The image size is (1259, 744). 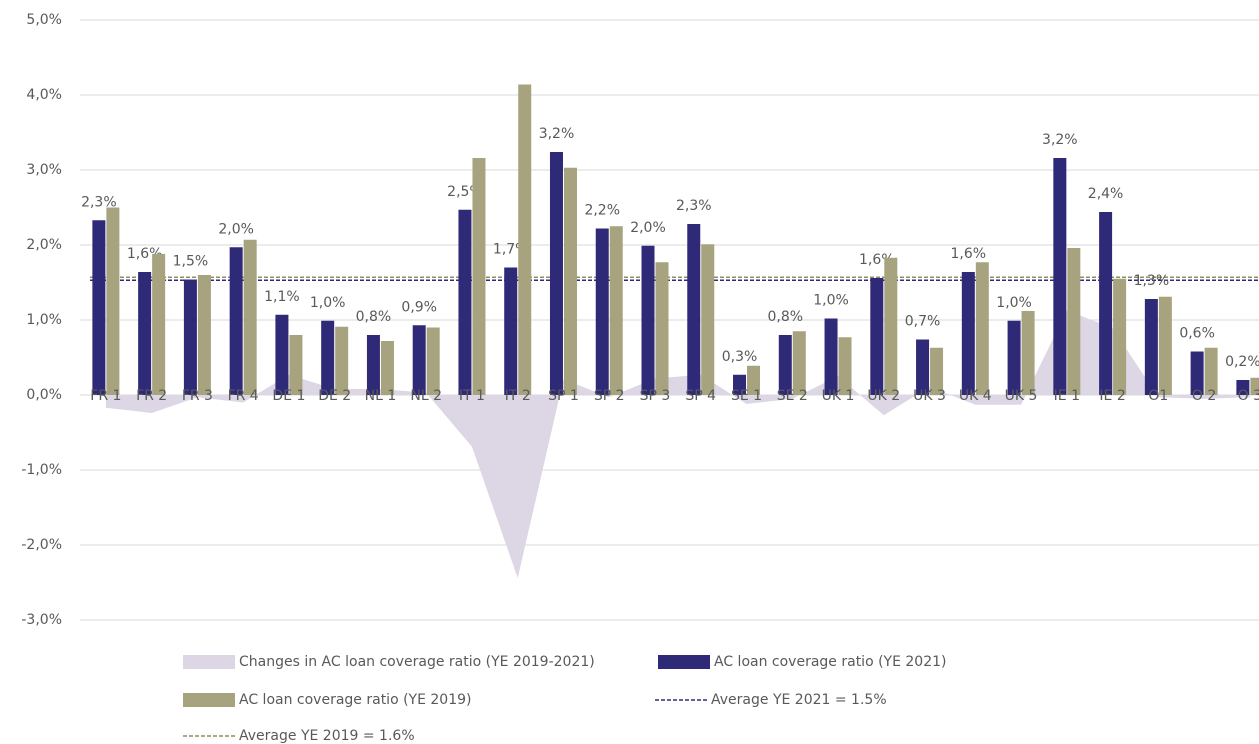 What do you see at coordinates (1197, 334) in the screenshot?
I see `data-label: 0,6%` at bounding box center [1197, 334].